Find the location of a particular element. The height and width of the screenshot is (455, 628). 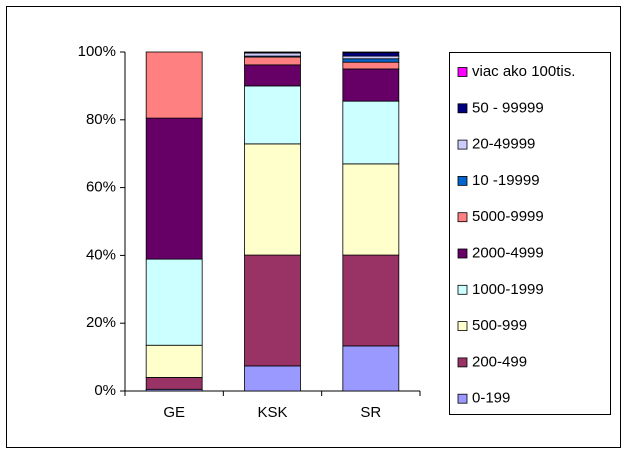

legend-label: 500-999 is located at coordinates (499, 325).